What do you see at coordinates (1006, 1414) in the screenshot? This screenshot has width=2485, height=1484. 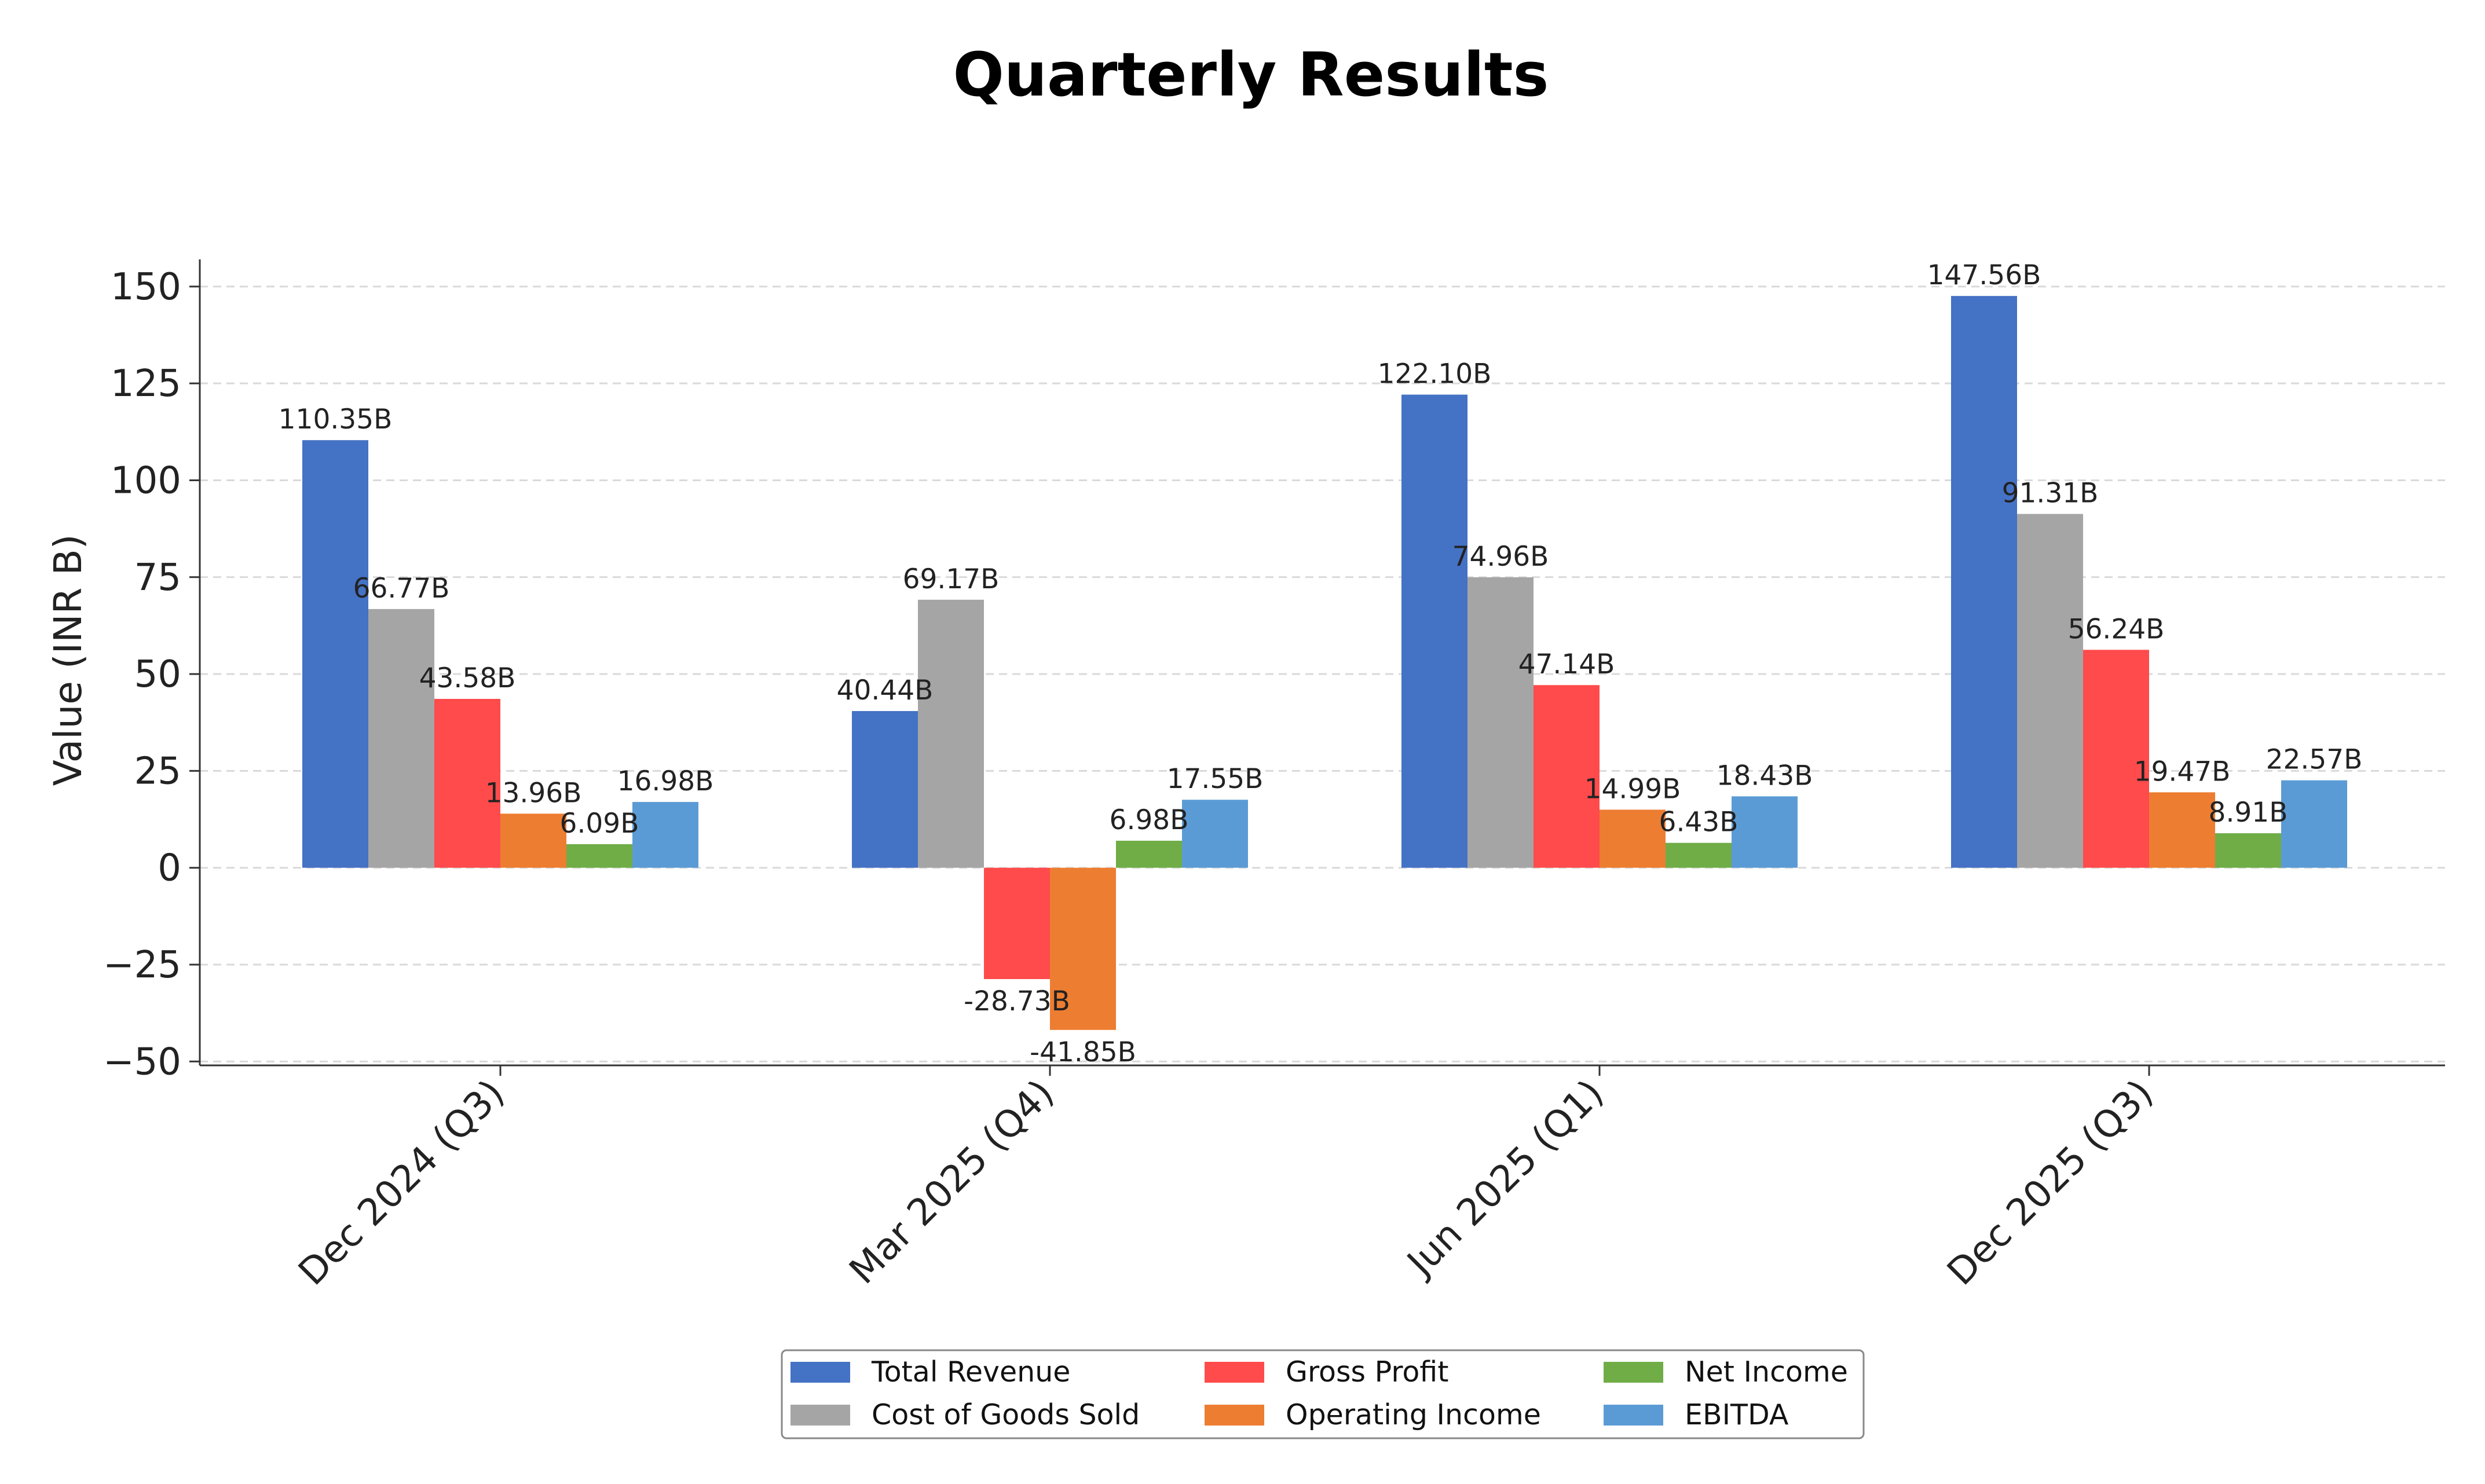 I see `legend-label: Cost of Goods Sold` at bounding box center [1006, 1414].